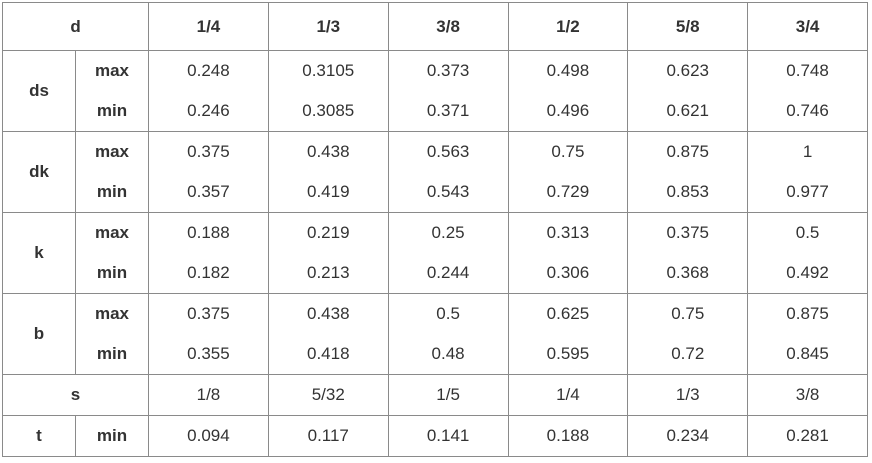 This screenshot has height=463, width=872. What do you see at coordinates (688, 436) in the screenshot?
I see `value-cell: 0.234` at bounding box center [688, 436].